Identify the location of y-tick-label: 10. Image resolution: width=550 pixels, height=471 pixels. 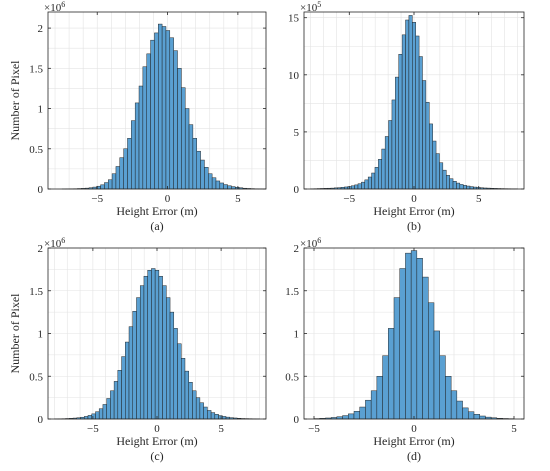
(294, 76).